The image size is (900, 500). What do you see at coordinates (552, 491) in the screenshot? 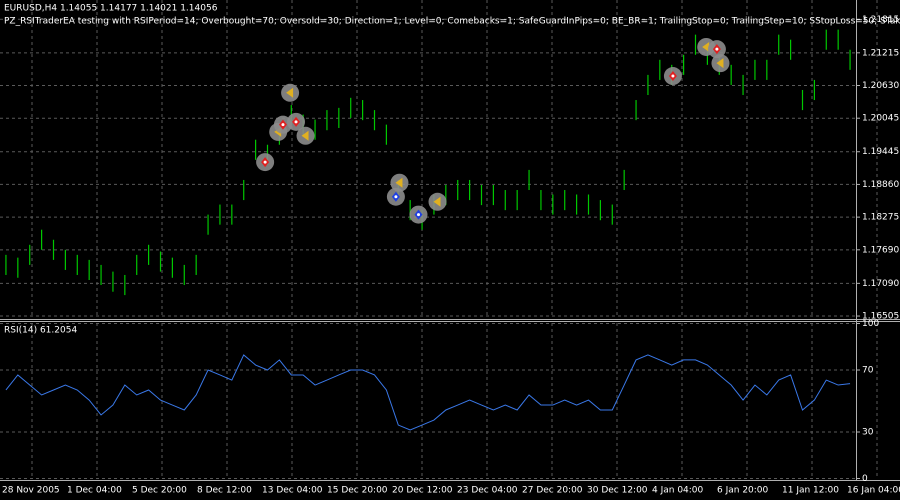
I see `x-tick-label: 27 Dec 20:00` at bounding box center [552, 491].